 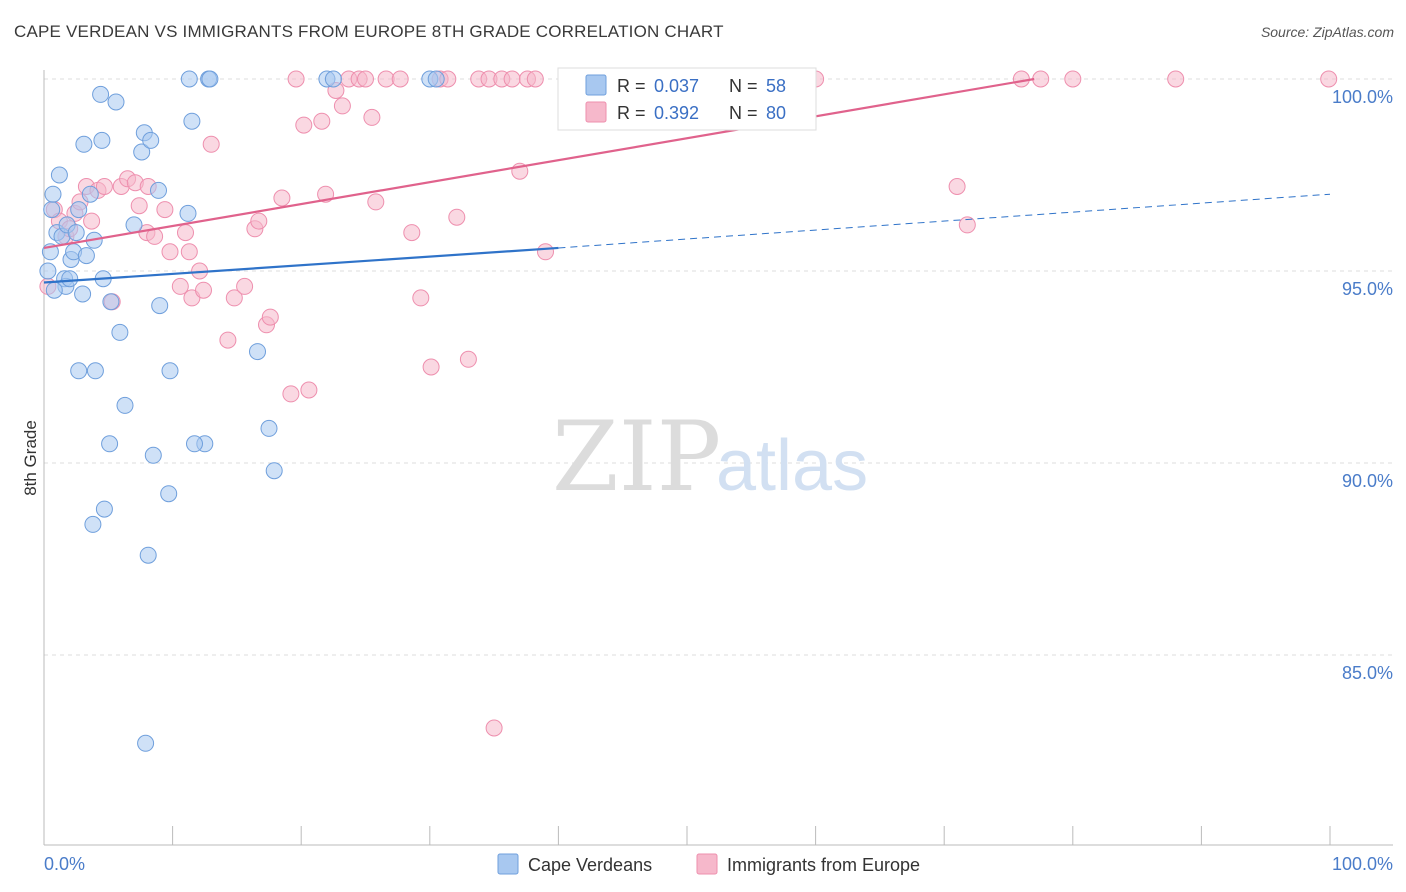 What do you see at coordinates (687, 835) in the screenshot?
I see `x-axis-ticks` at bounding box center [687, 835].